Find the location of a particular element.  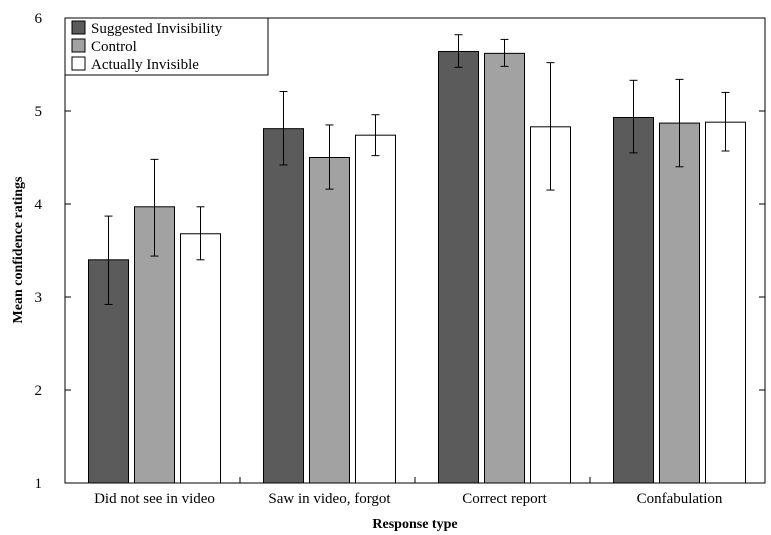

y-tick-label: 1 is located at coordinates (39, 484).